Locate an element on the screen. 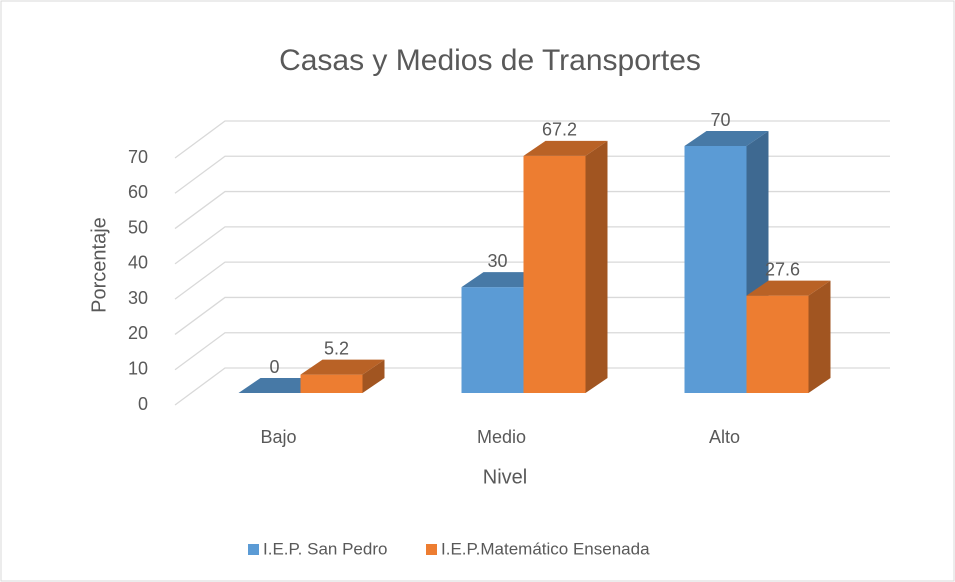  data-label: 70 is located at coordinates (720, 120).